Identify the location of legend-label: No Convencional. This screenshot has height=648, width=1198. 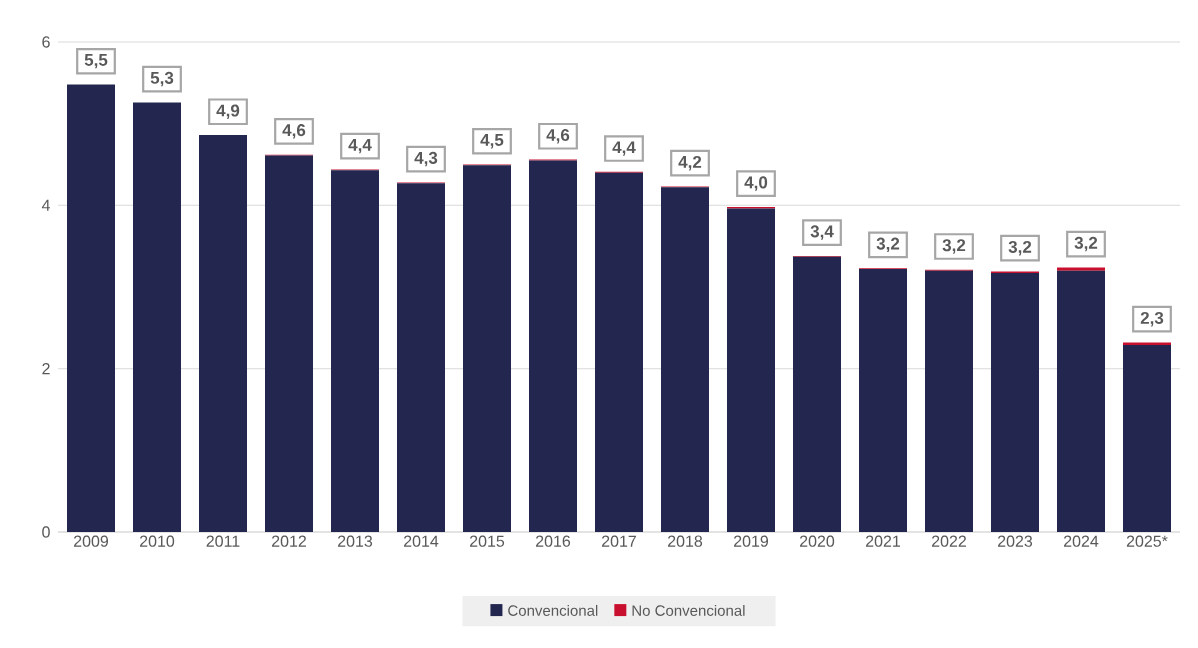
(688, 610).